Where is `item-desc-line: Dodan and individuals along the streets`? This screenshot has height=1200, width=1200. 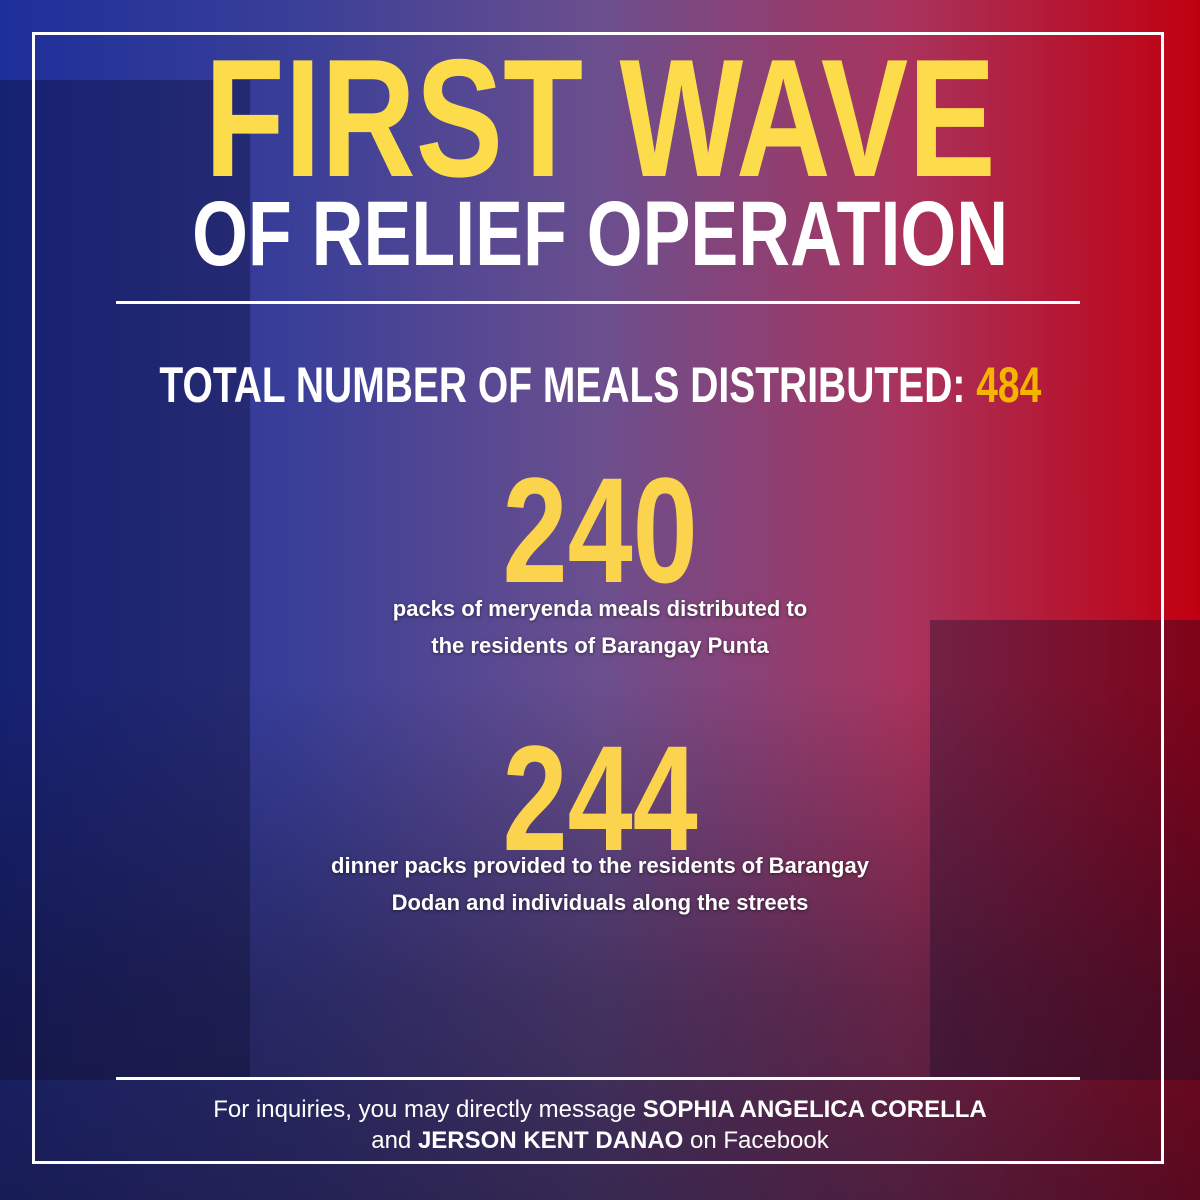
item-desc-line: Dodan and individuals along the streets is located at coordinates (600, 902).